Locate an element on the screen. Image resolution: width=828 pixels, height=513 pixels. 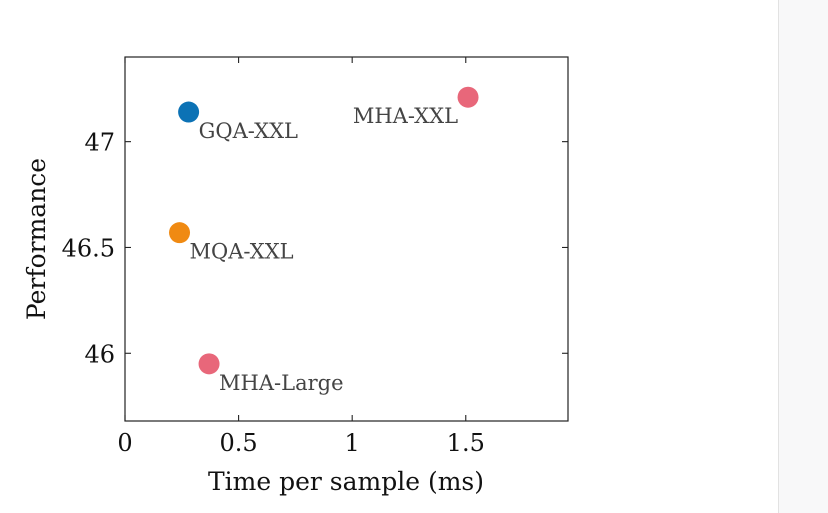
point-label: MQA-XXL is located at coordinates (242, 252).